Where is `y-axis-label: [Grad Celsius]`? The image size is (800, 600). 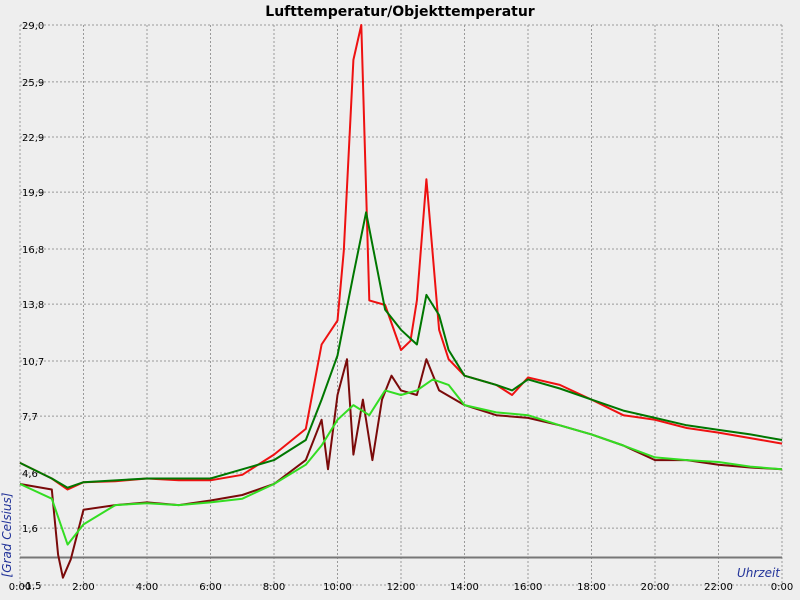
y-axis-label: [Grad Celsius] is located at coordinates (7, 534).